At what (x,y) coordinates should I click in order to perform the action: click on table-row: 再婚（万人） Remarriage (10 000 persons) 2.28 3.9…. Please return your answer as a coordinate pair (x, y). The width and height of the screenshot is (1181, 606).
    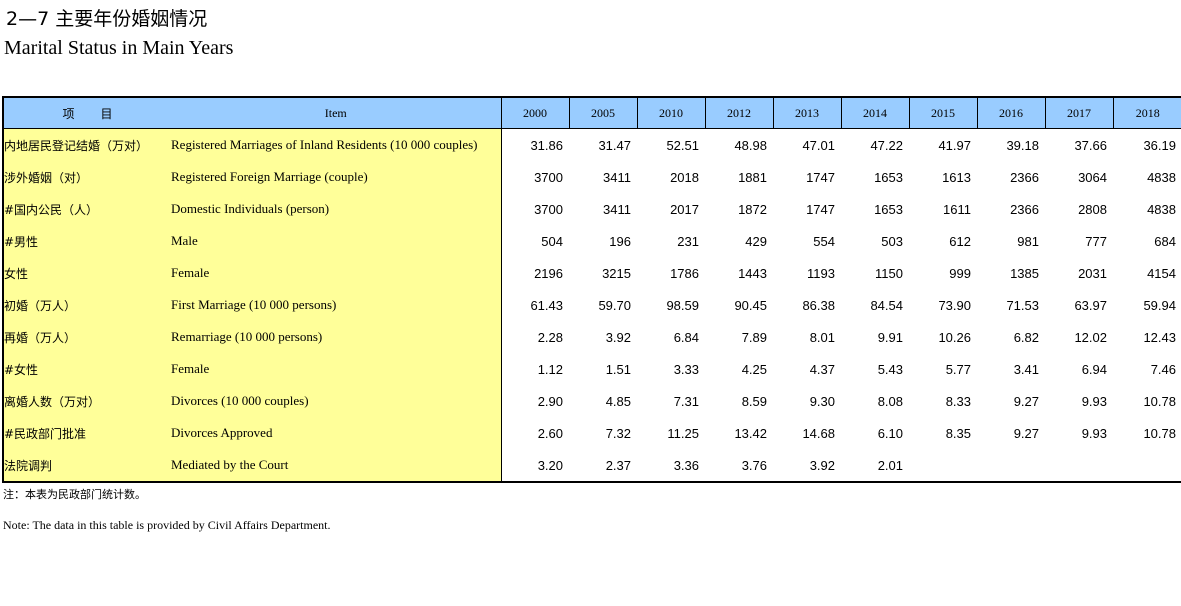
    Looking at the image, I should click on (591, 337).